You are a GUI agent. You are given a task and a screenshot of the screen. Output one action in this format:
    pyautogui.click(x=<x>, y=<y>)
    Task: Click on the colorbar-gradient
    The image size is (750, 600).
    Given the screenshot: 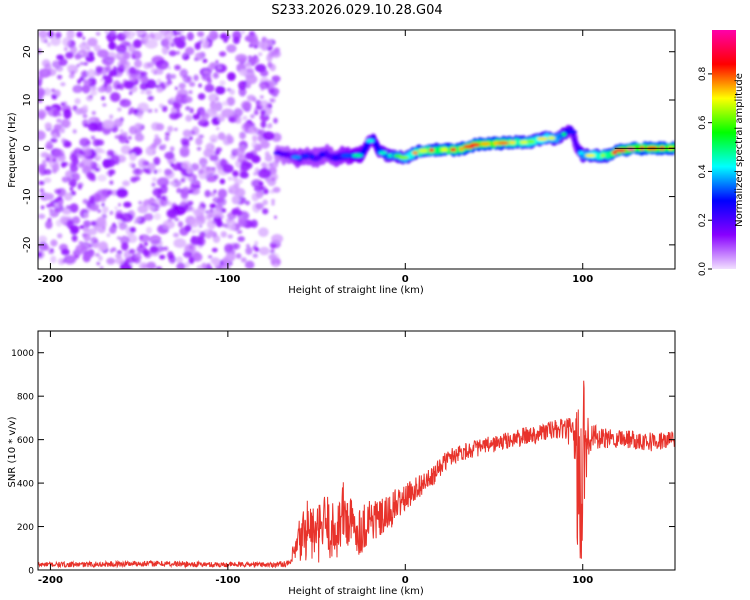 What is the action you would take?
    pyautogui.click(x=724, y=149)
    